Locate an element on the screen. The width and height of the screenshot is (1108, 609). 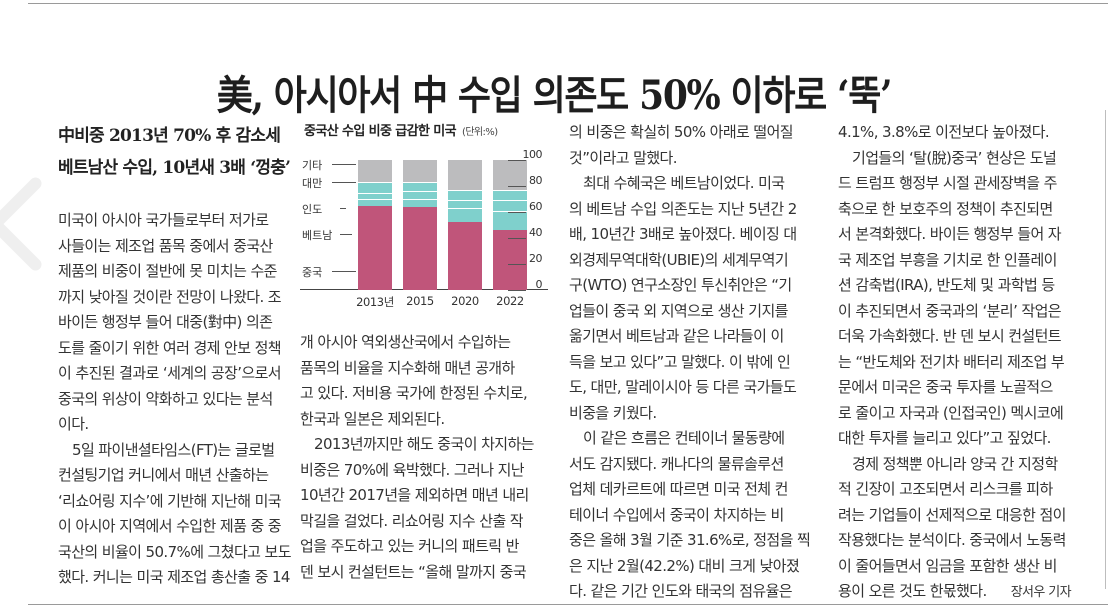
article-text-line: 사들이는 제조업 품목 중에서 중국산 is located at coordinates (165, 245).